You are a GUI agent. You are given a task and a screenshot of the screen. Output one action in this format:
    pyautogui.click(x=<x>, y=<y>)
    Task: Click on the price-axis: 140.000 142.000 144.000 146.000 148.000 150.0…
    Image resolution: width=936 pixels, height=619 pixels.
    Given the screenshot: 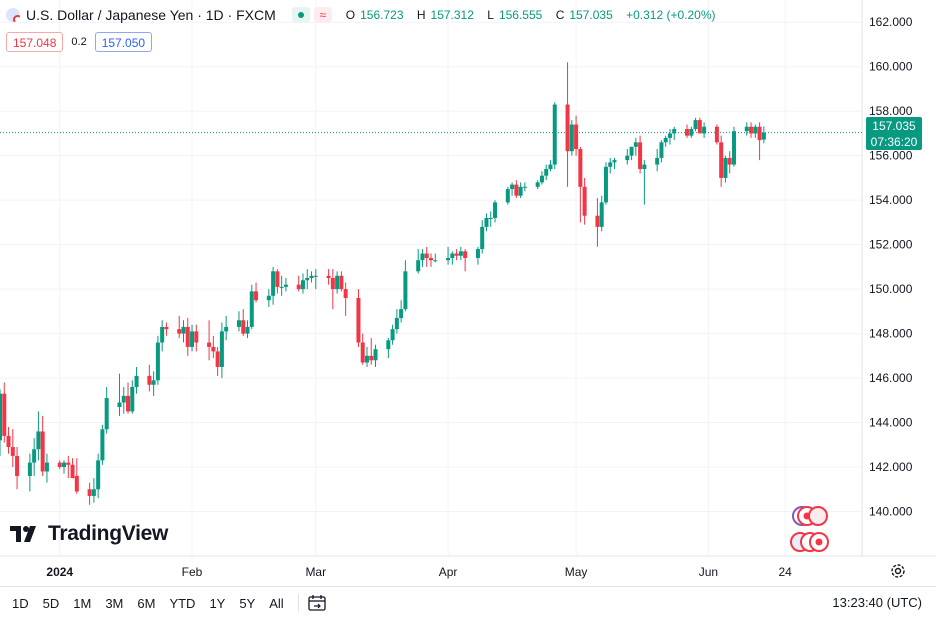 What is the action you would take?
    pyautogui.click(x=891, y=266)
    